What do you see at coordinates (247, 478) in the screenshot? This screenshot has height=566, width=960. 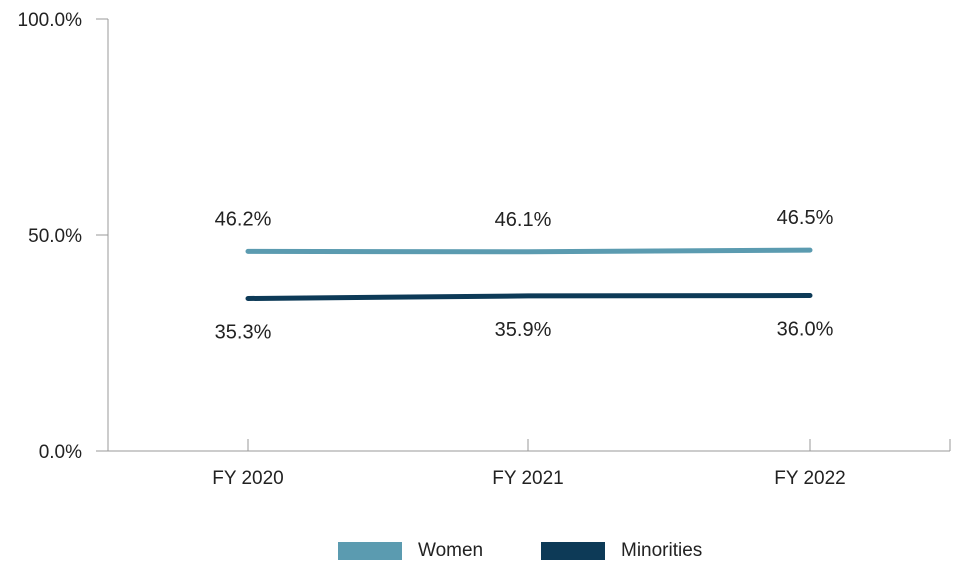 I see `x-tick-label: FY 2020` at bounding box center [247, 478].